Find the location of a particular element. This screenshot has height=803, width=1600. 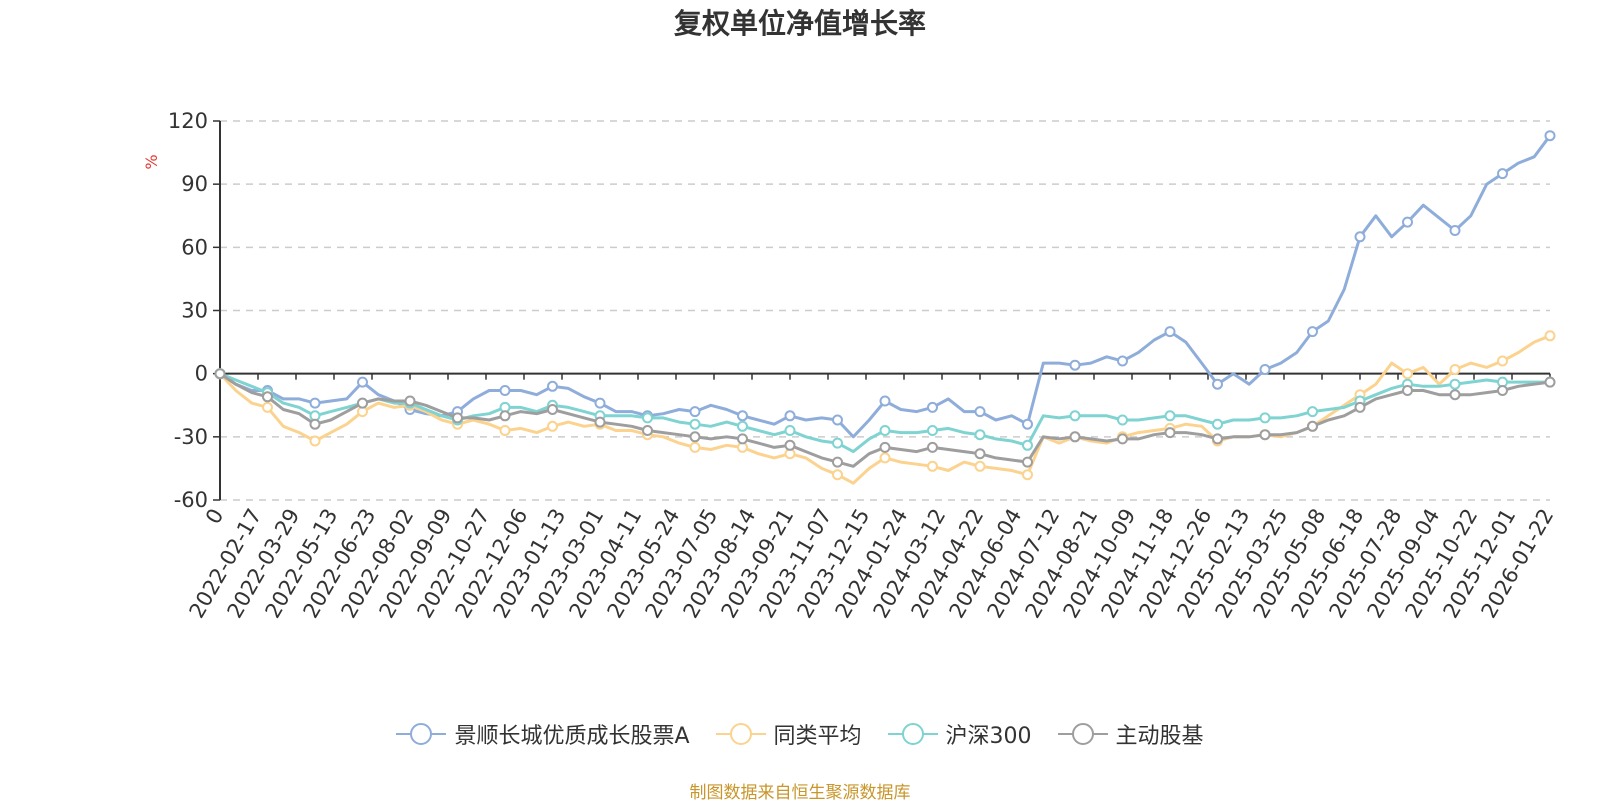

source-note: 制图数据来自恒生聚源数据库 is located at coordinates (800, 793).